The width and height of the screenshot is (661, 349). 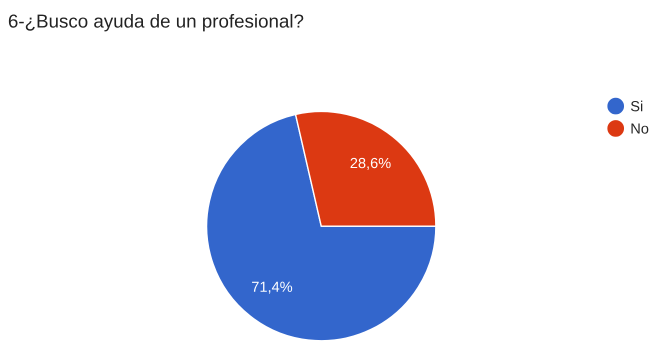 What do you see at coordinates (636, 106) in the screenshot?
I see `legend-label: Si` at bounding box center [636, 106].